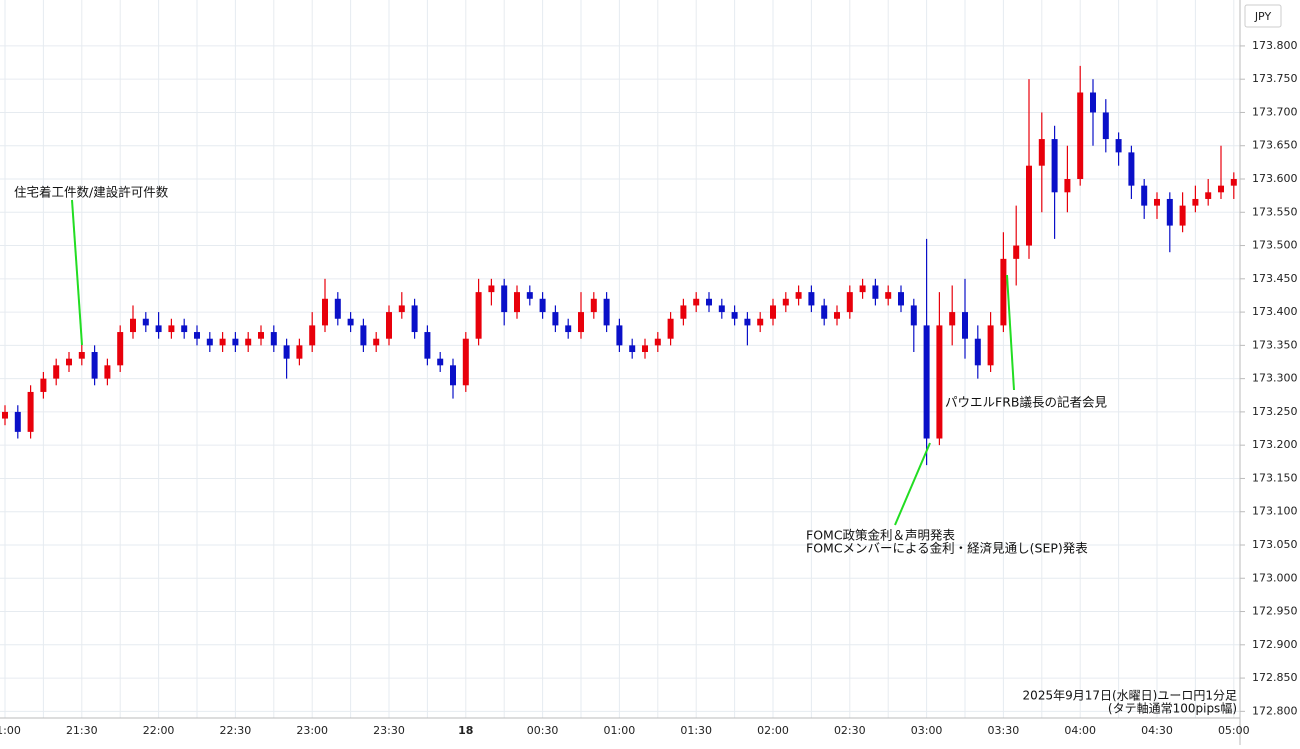 The width and height of the screenshot is (1300, 749). What do you see at coordinates (312, 730) in the screenshot?
I see `x-tick-label: 23:00` at bounding box center [312, 730].